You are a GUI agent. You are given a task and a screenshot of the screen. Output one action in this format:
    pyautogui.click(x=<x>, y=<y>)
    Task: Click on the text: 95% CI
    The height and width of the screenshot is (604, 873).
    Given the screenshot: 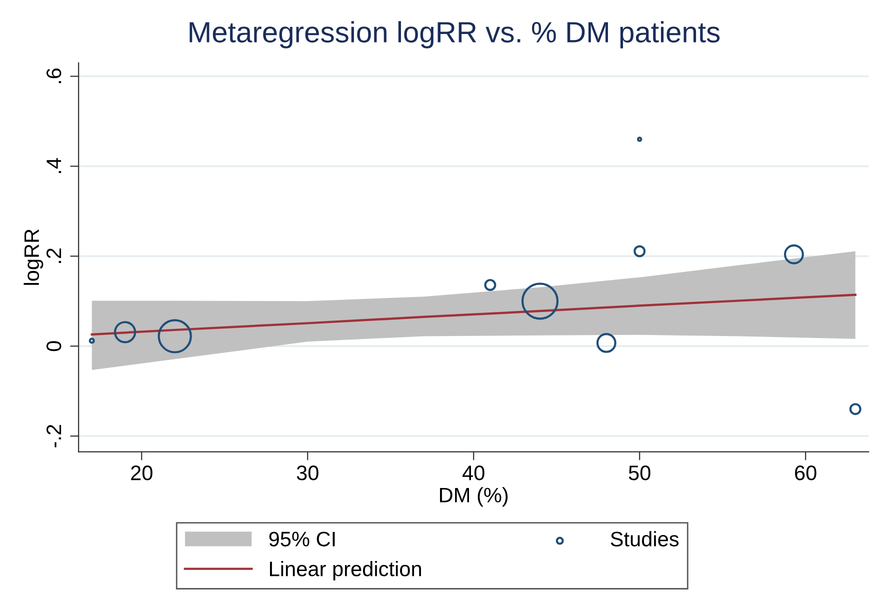 What is the action you would take?
    pyautogui.click(x=302, y=539)
    